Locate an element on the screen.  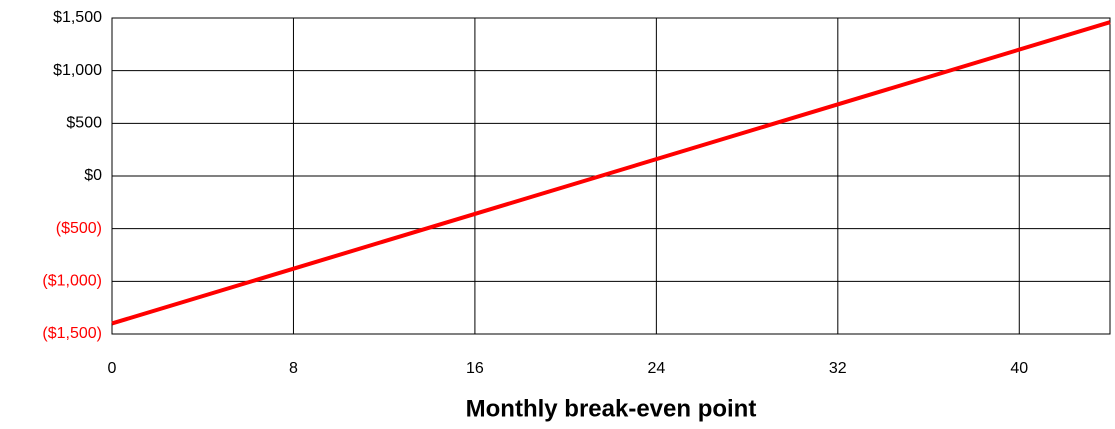
x-axis-title: Monthly break-even point is located at coordinates (611, 408).